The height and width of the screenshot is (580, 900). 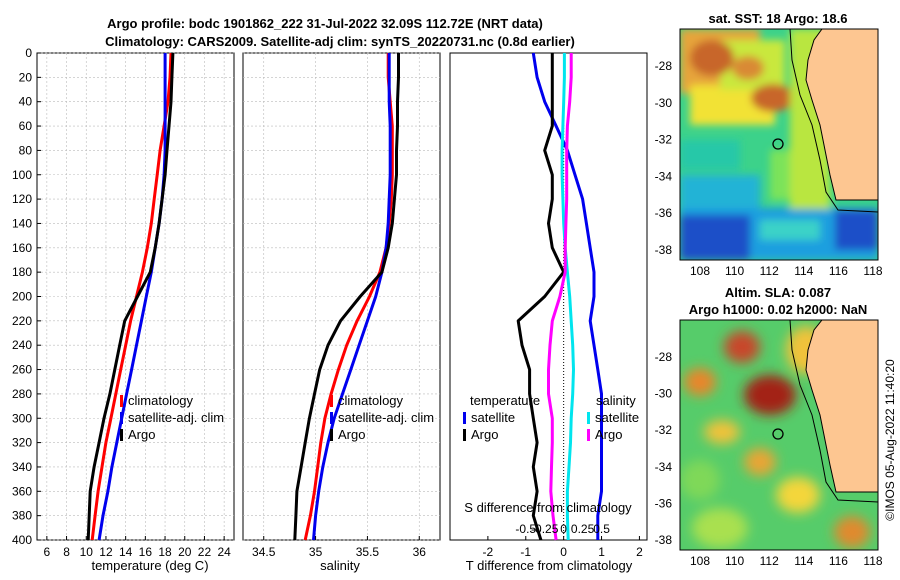 I want to click on y-tick-label: 400, so click(x=22, y=540).